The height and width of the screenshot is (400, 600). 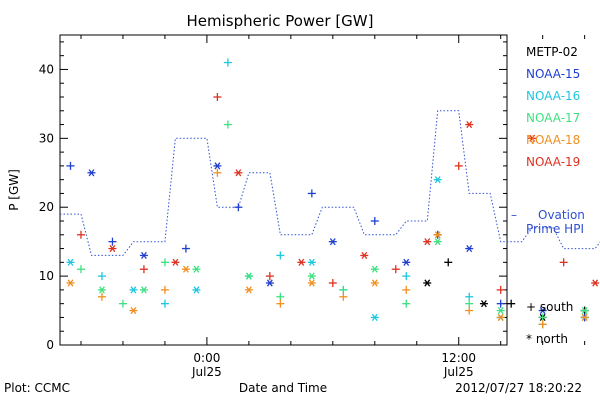 I want to click on ovation-legend-dash: –, so click(x=514, y=215).